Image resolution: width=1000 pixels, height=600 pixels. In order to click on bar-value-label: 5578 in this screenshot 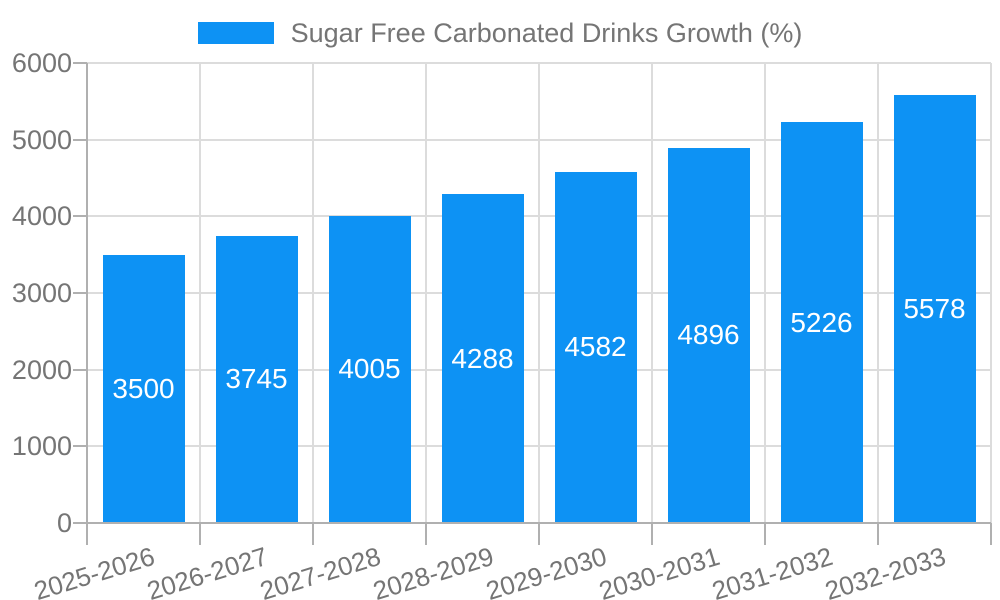, I will do `click(934, 309)`.